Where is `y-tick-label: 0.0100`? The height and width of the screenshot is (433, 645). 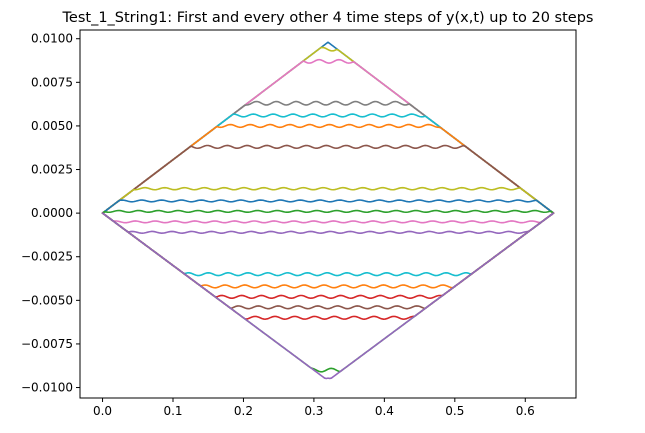 y-tick-label: 0.0100 is located at coordinates (52, 39).